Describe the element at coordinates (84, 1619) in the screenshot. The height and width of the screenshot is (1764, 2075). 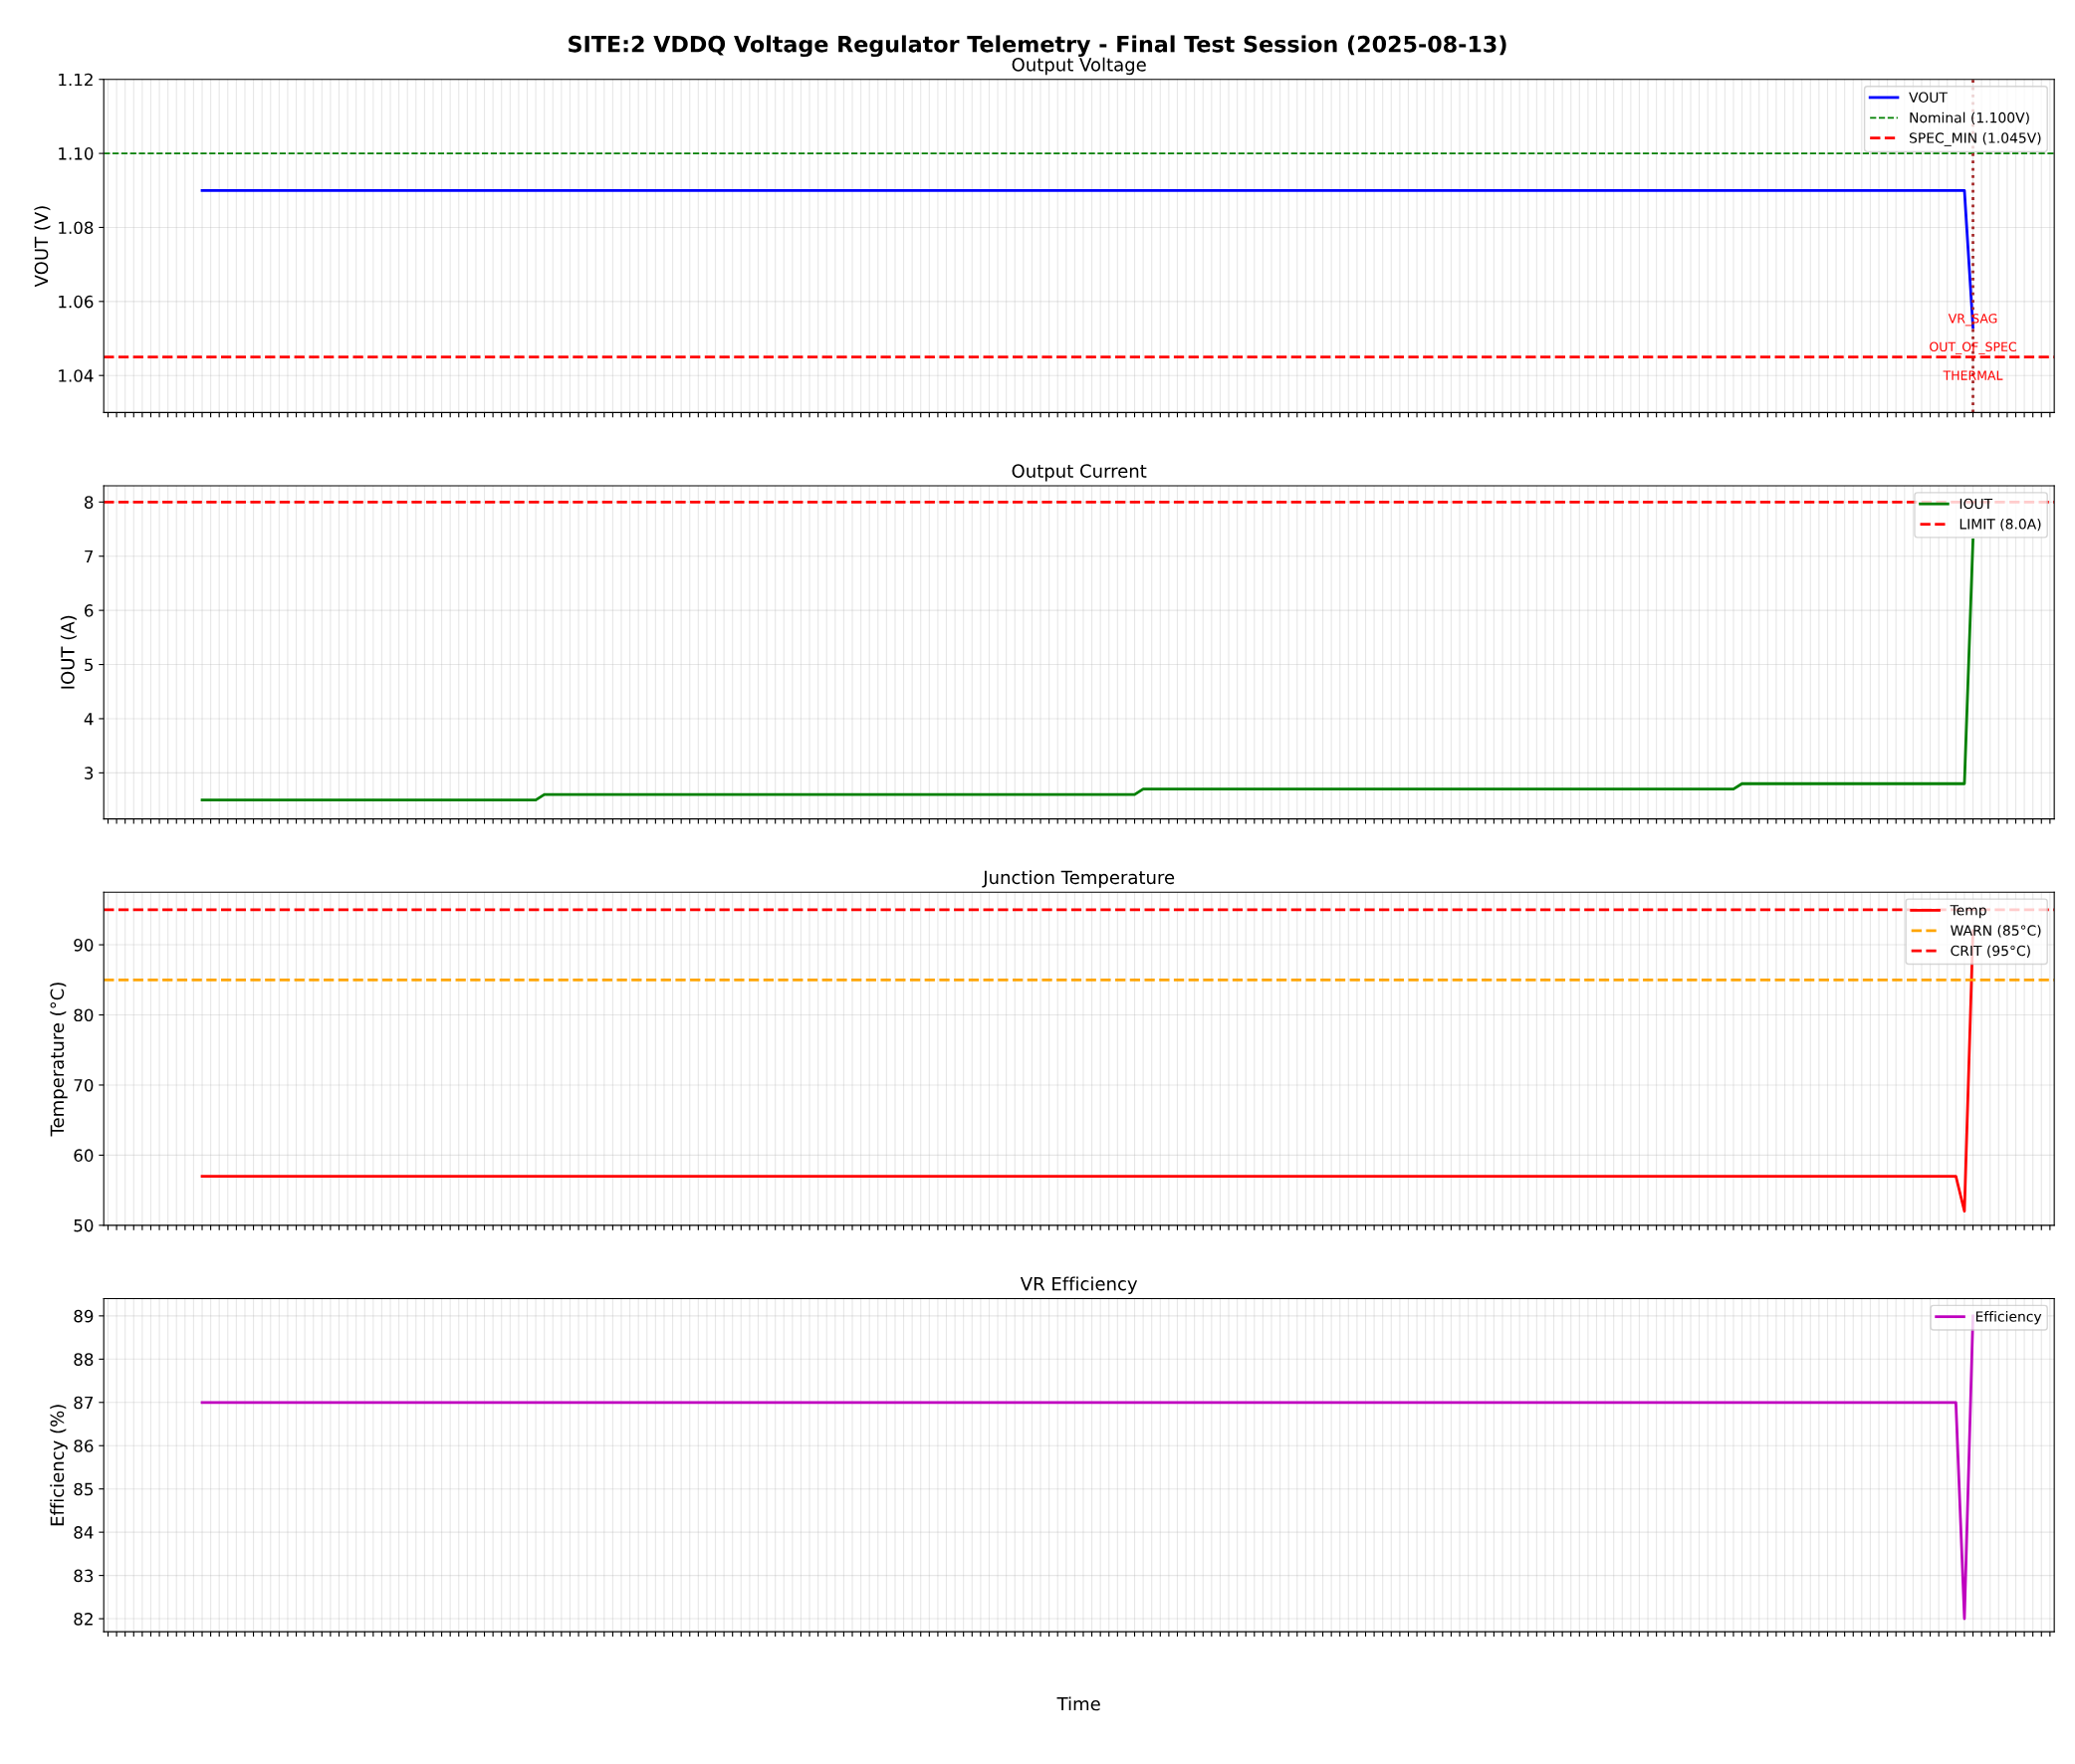
I see `y-tick-label: 82` at that location.